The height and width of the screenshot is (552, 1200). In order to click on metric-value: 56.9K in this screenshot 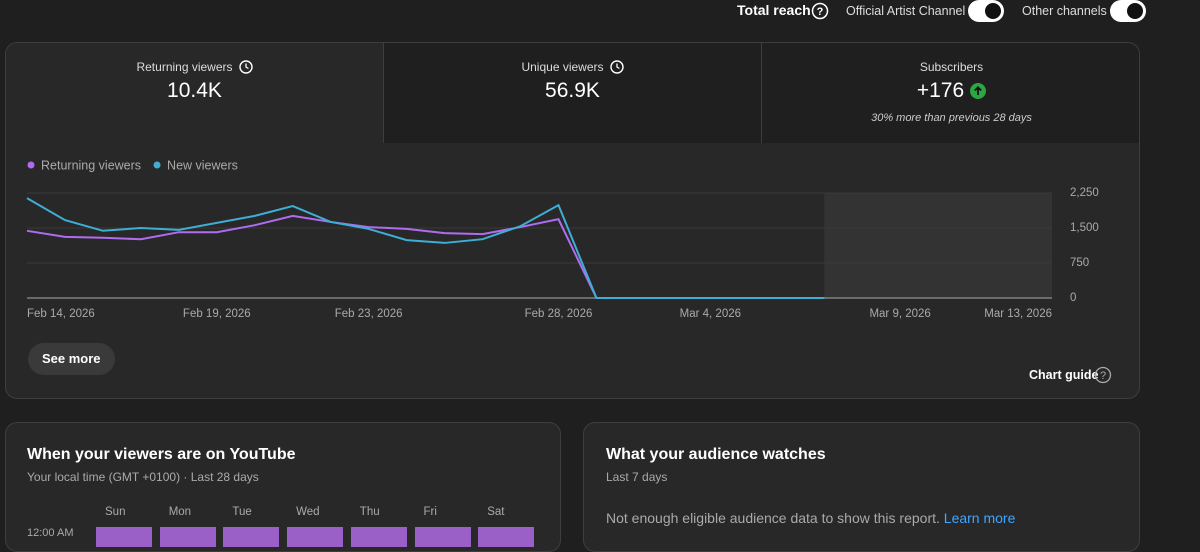, I will do `click(572, 90)`.